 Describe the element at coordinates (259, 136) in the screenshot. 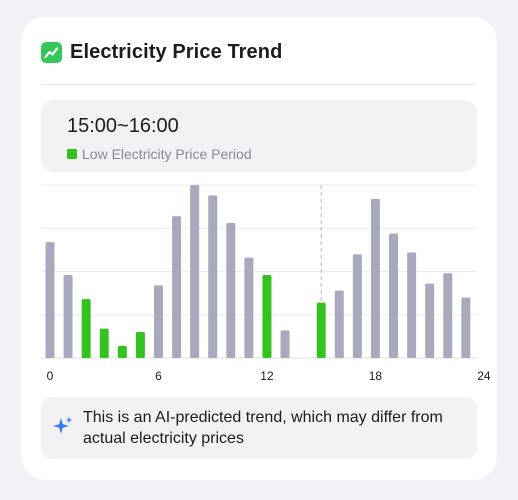

I see `selected-period-box: 15:00~16:00 Low Electricity Price Period` at that location.